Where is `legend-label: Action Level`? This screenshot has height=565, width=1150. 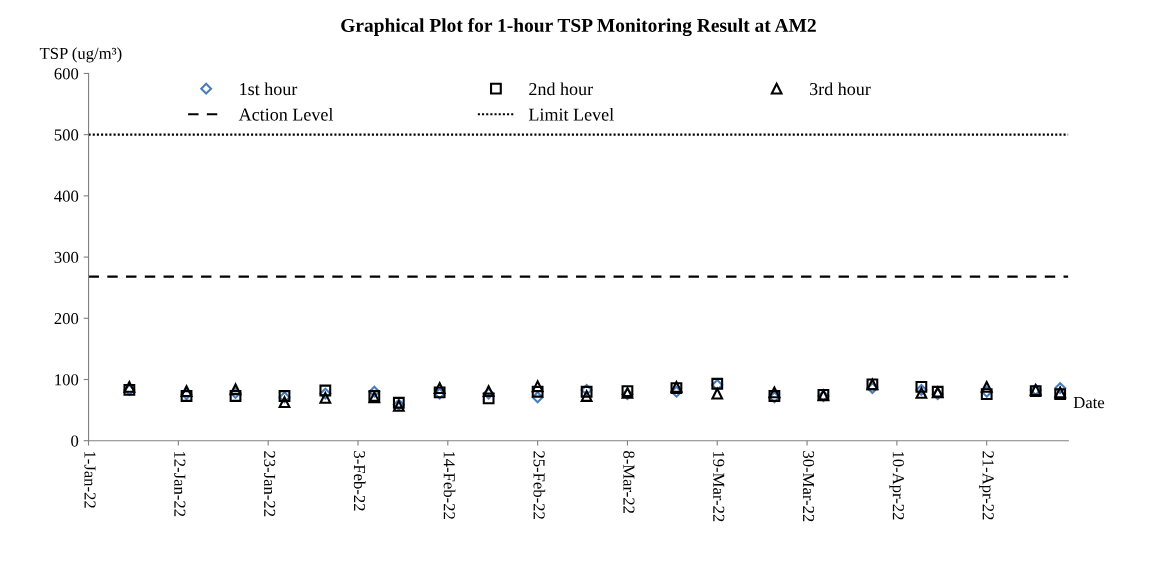 legend-label: Action Level is located at coordinates (286, 114).